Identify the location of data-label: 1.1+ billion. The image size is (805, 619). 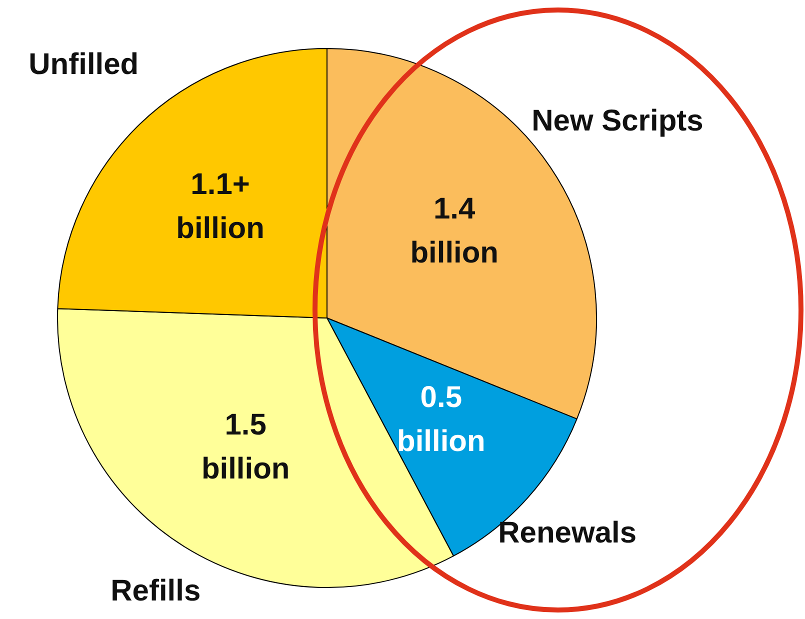
(220, 206).